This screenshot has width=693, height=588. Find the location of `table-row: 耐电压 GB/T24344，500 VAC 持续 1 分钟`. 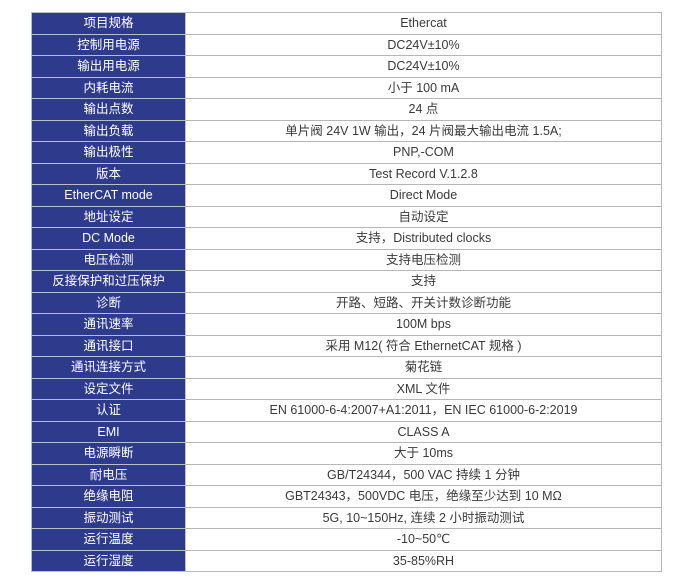

table-row: 耐电压 GB/T24344，500 VAC 持续 1 分钟 is located at coordinates (346, 474).